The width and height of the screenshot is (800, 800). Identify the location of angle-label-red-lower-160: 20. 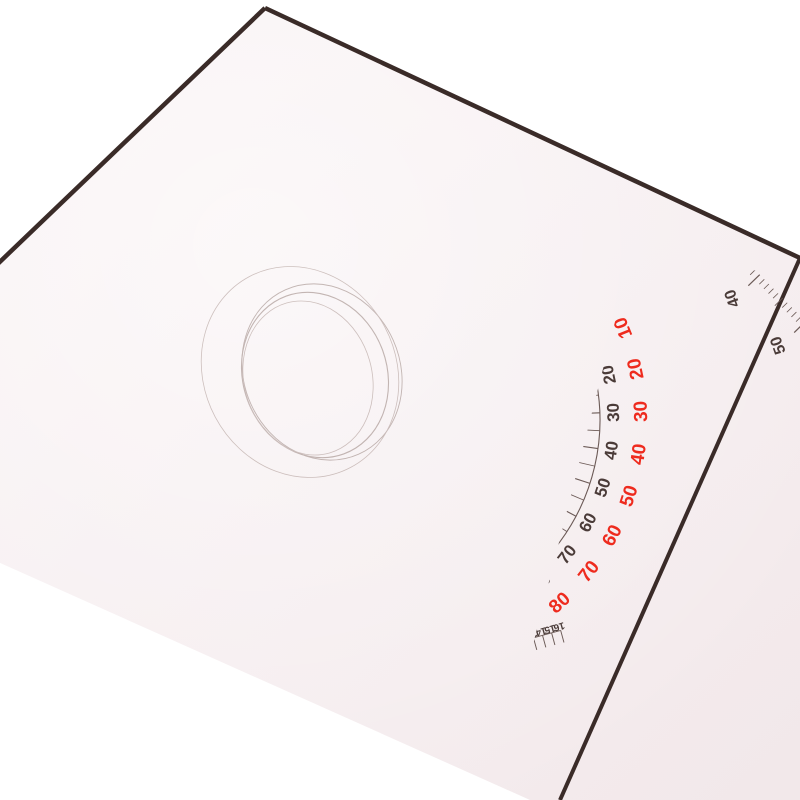
(636, 368).